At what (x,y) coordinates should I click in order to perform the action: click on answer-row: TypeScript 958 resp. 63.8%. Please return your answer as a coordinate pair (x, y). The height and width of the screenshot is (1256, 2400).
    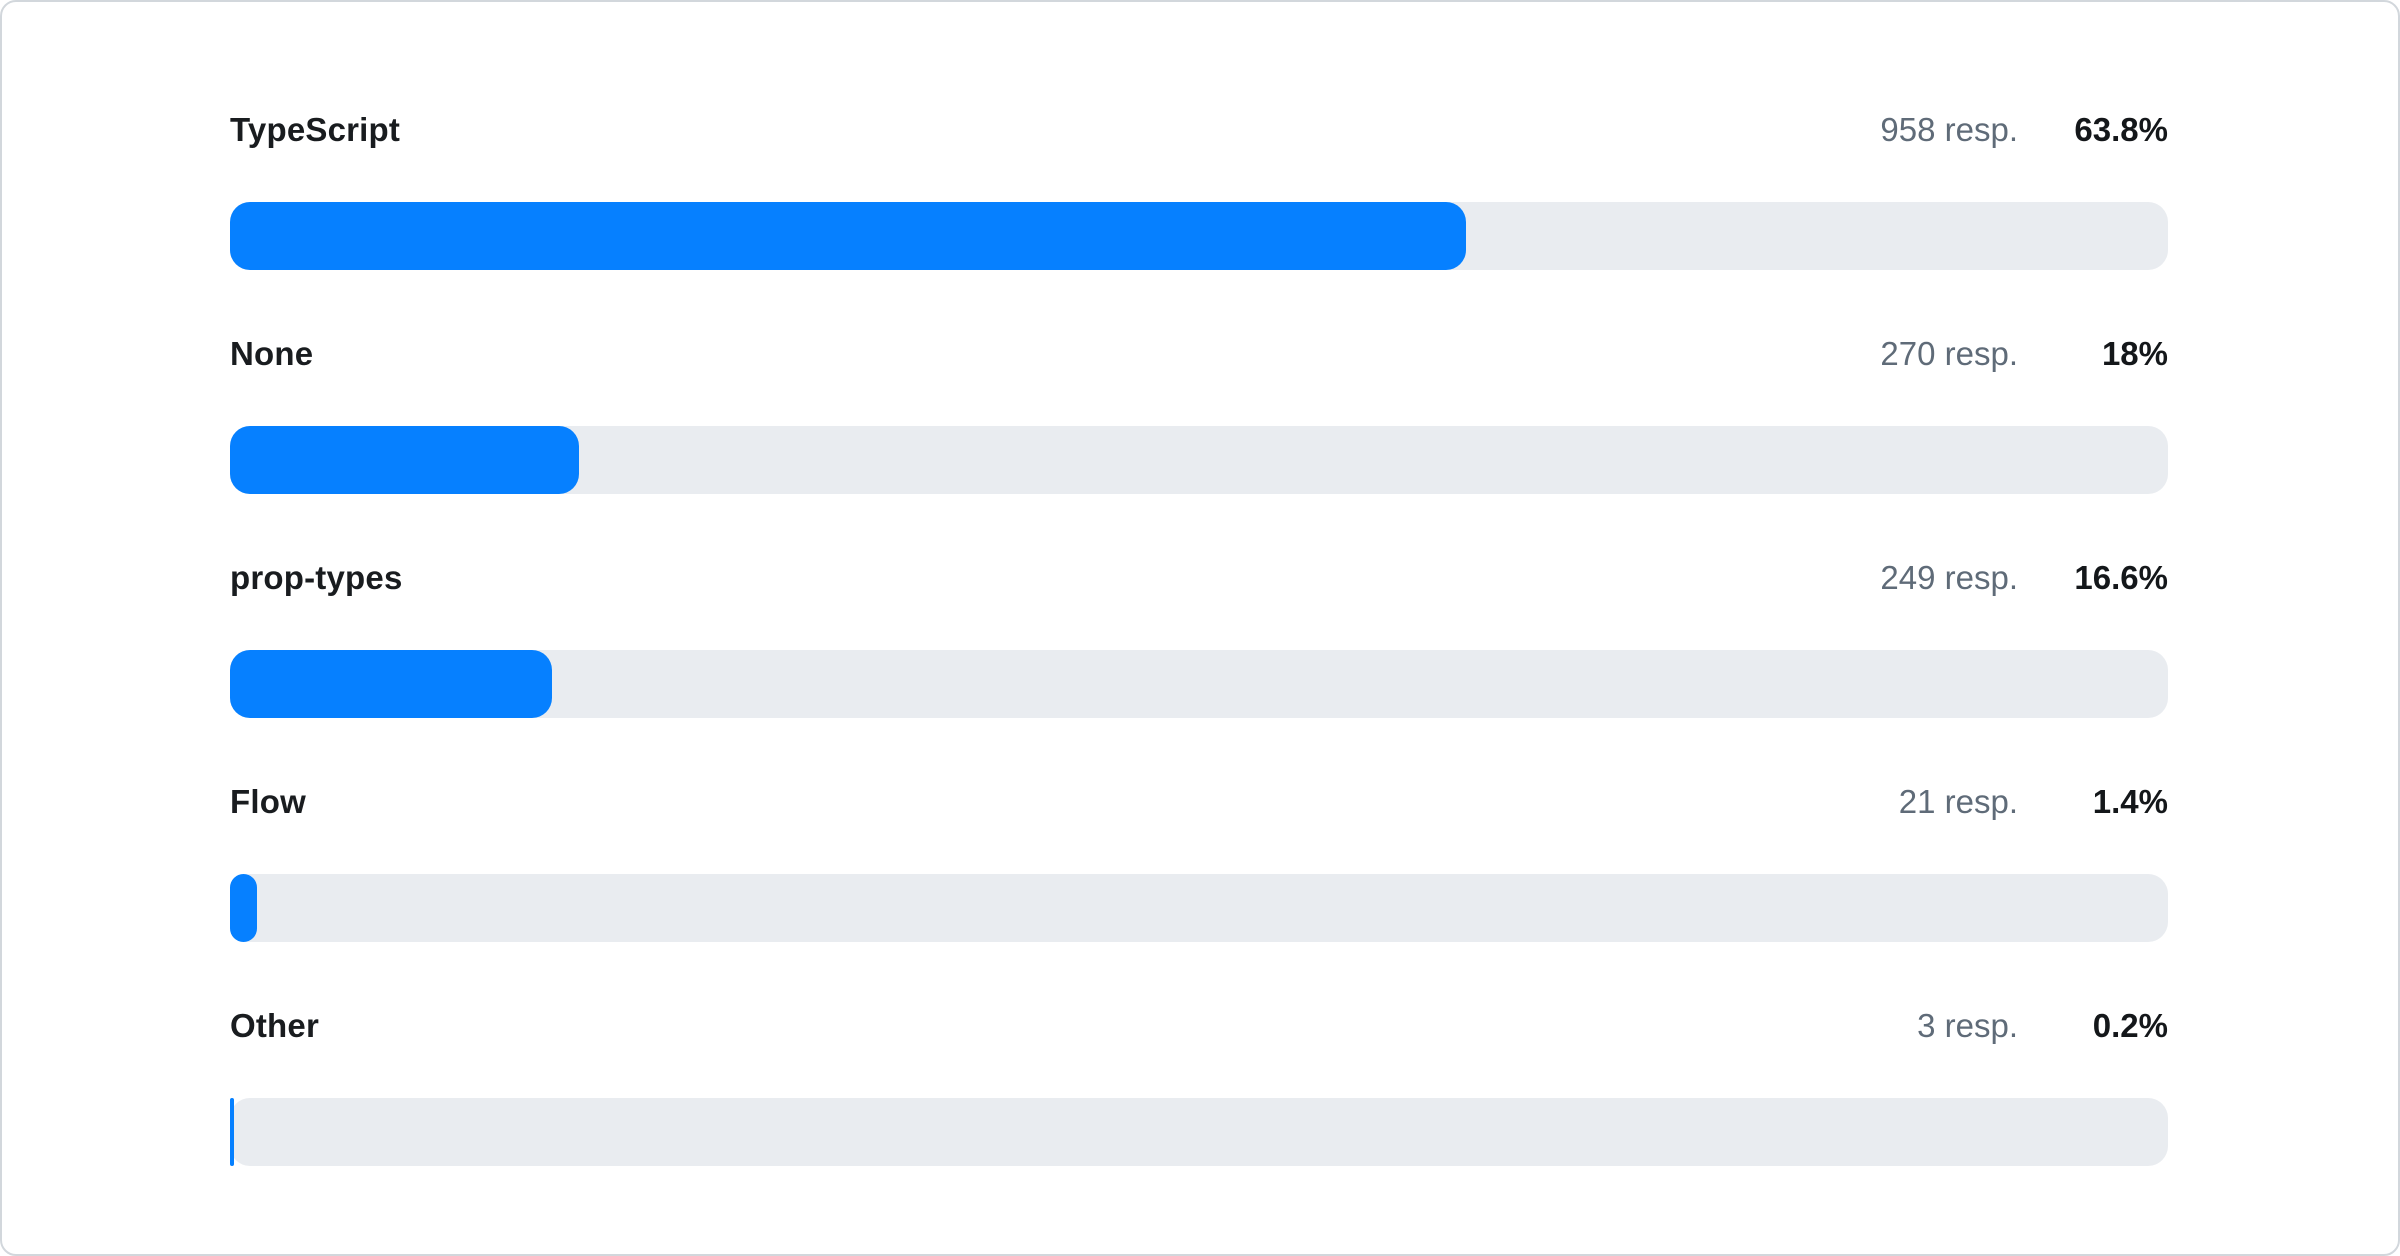
    Looking at the image, I should click on (1199, 190).